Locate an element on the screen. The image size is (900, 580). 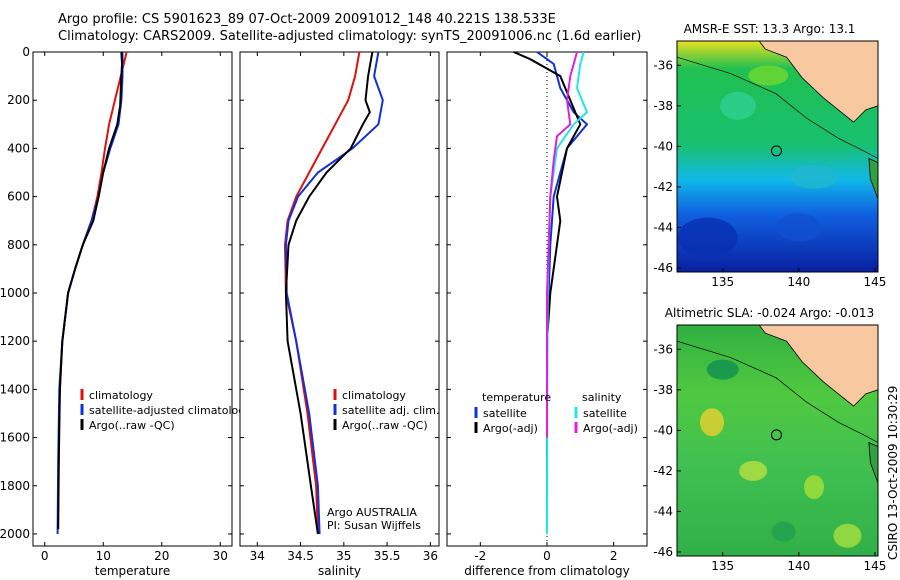
map-title: Altimetric SLA: -0.024 Argo: -0.013 is located at coordinates (769, 313).